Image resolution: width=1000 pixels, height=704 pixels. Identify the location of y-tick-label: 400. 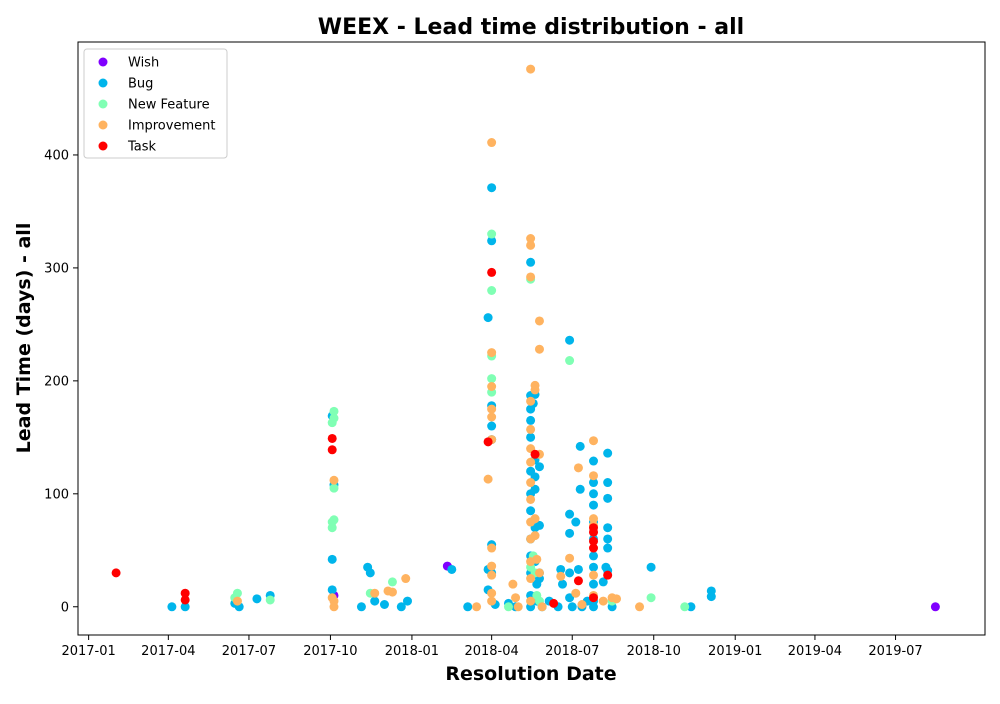
(56, 155).